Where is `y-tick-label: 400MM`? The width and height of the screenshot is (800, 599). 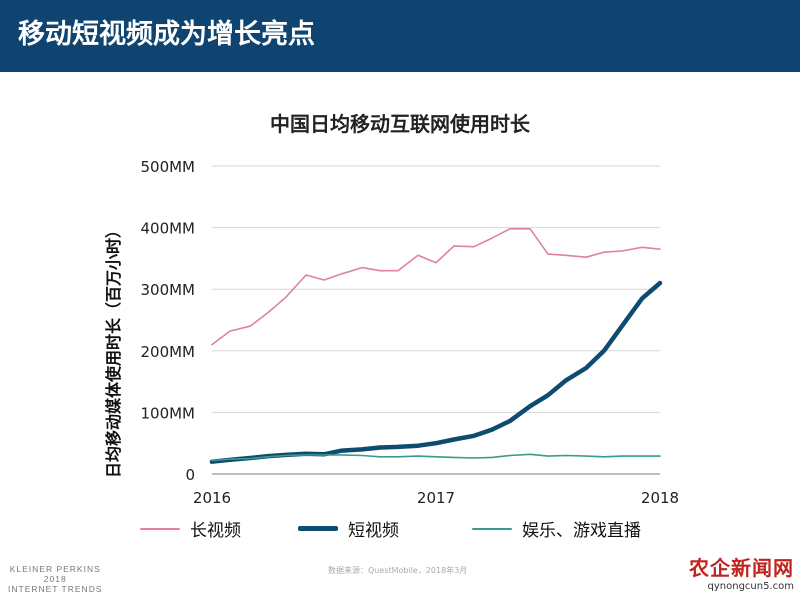 y-tick-label: 400MM is located at coordinates (167, 229).